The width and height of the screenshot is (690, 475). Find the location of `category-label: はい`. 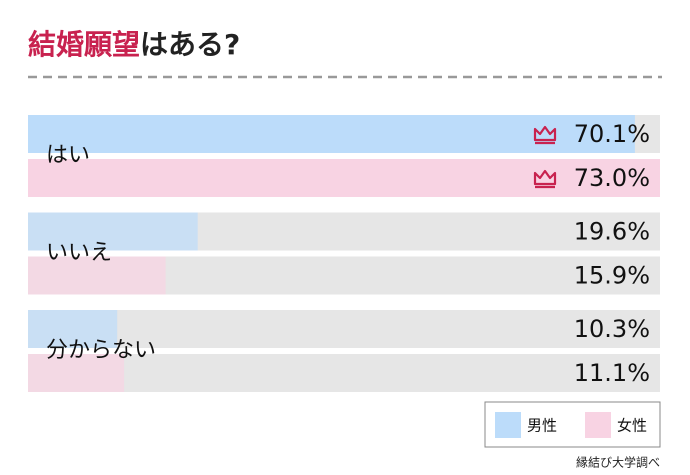

category-label: はい is located at coordinates (68, 155).